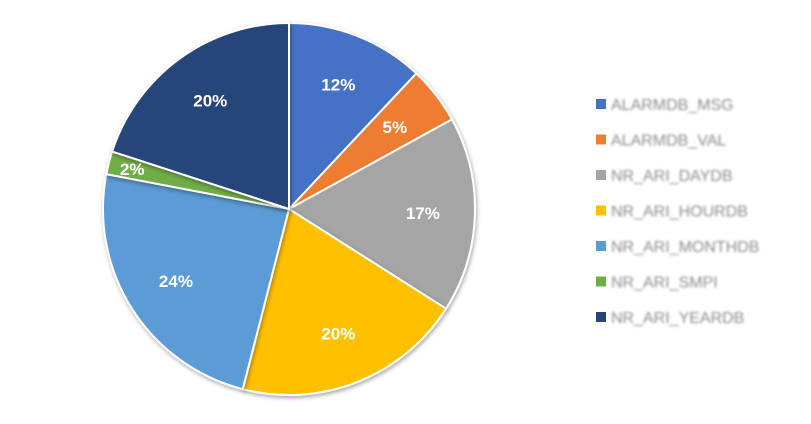  Describe the element at coordinates (672, 105) in the screenshot. I see `legend-label: ALARMDB_MSG` at that location.